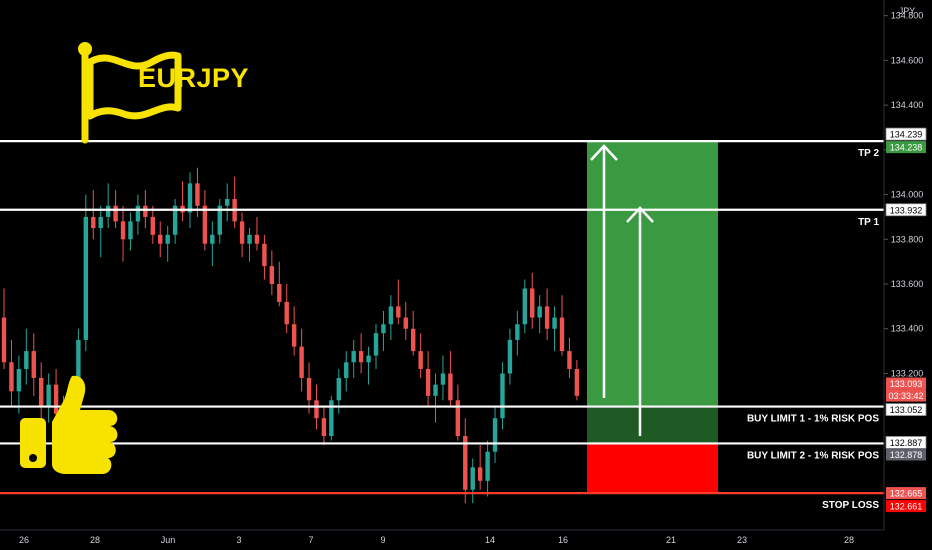 This screenshot has width=932, height=550. What do you see at coordinates (868, 222) in the screenshot?
I see `level-name: TP 1` at bounding box center [868, 222].